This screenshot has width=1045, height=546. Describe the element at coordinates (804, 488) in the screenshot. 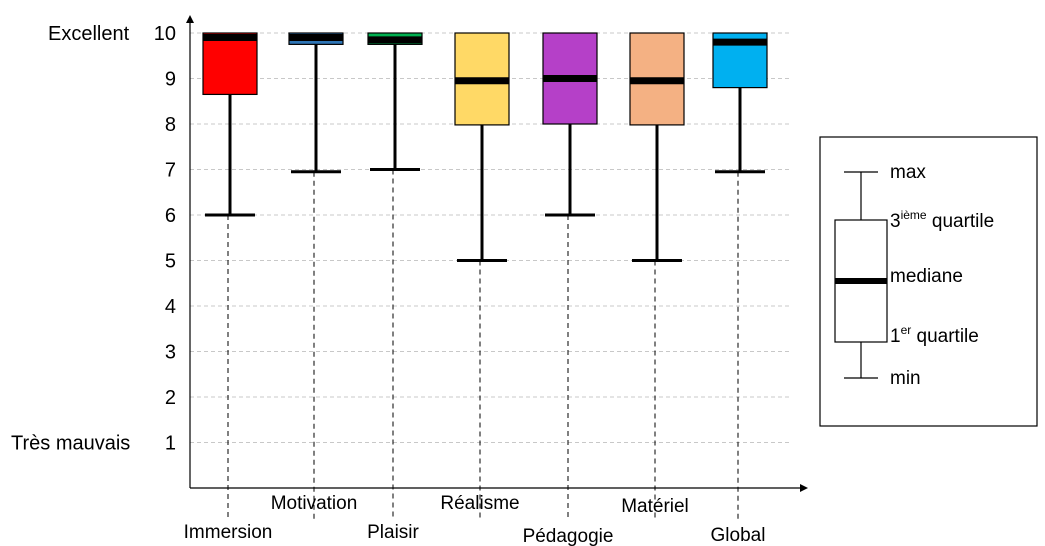

I see `x-axis-arrow` at that location.